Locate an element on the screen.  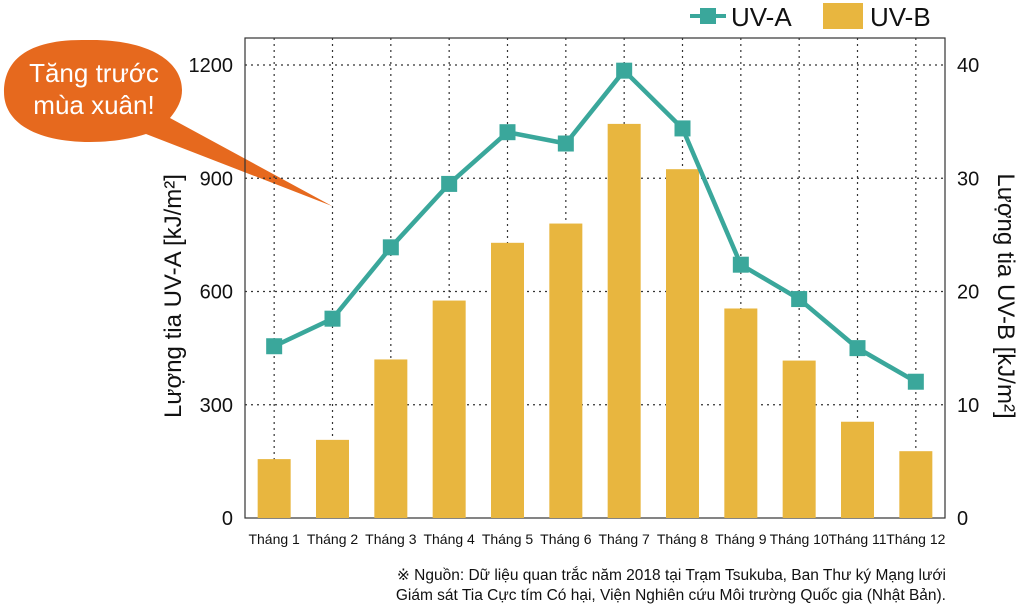
y-tick-left: 0 is located at coordinates (227, 519).